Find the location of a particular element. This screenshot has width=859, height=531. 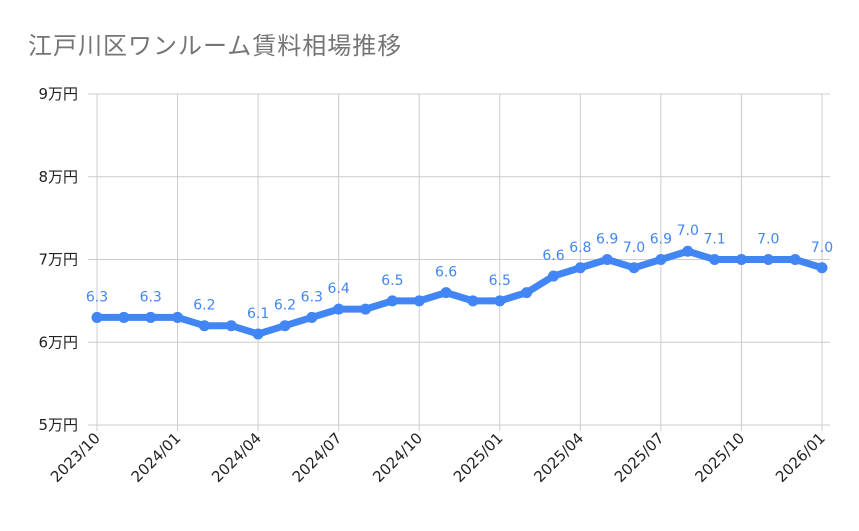

series-line is located at coordinates (459, 292).